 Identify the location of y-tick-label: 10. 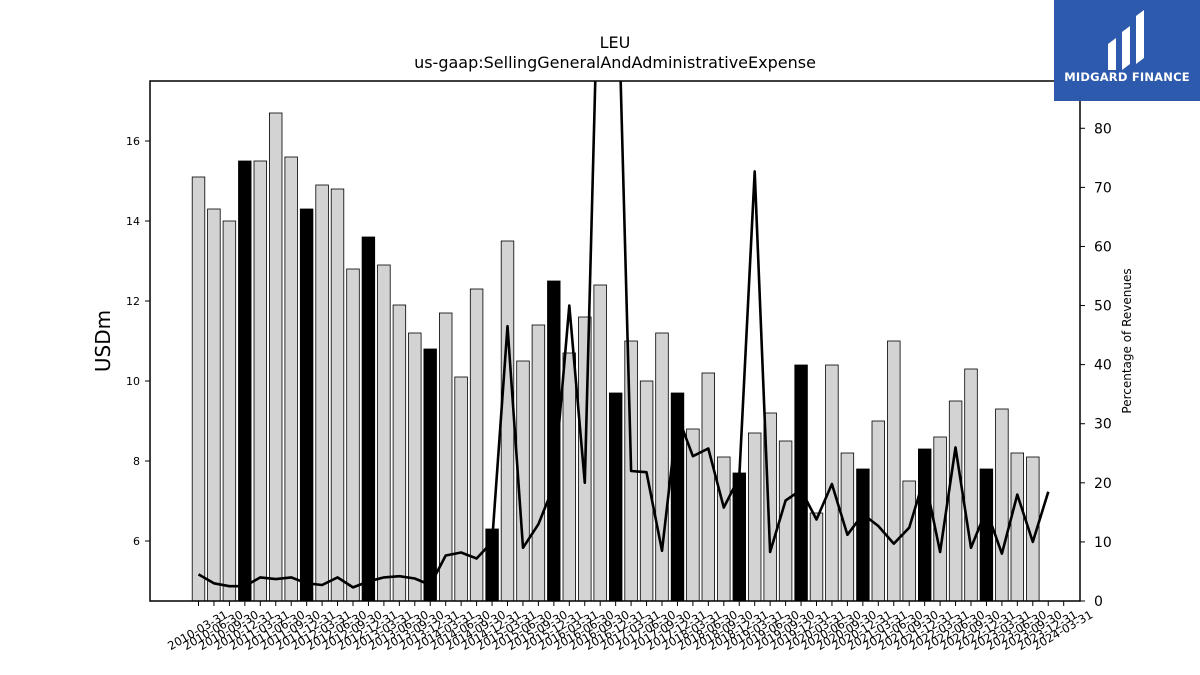
(133, 381).